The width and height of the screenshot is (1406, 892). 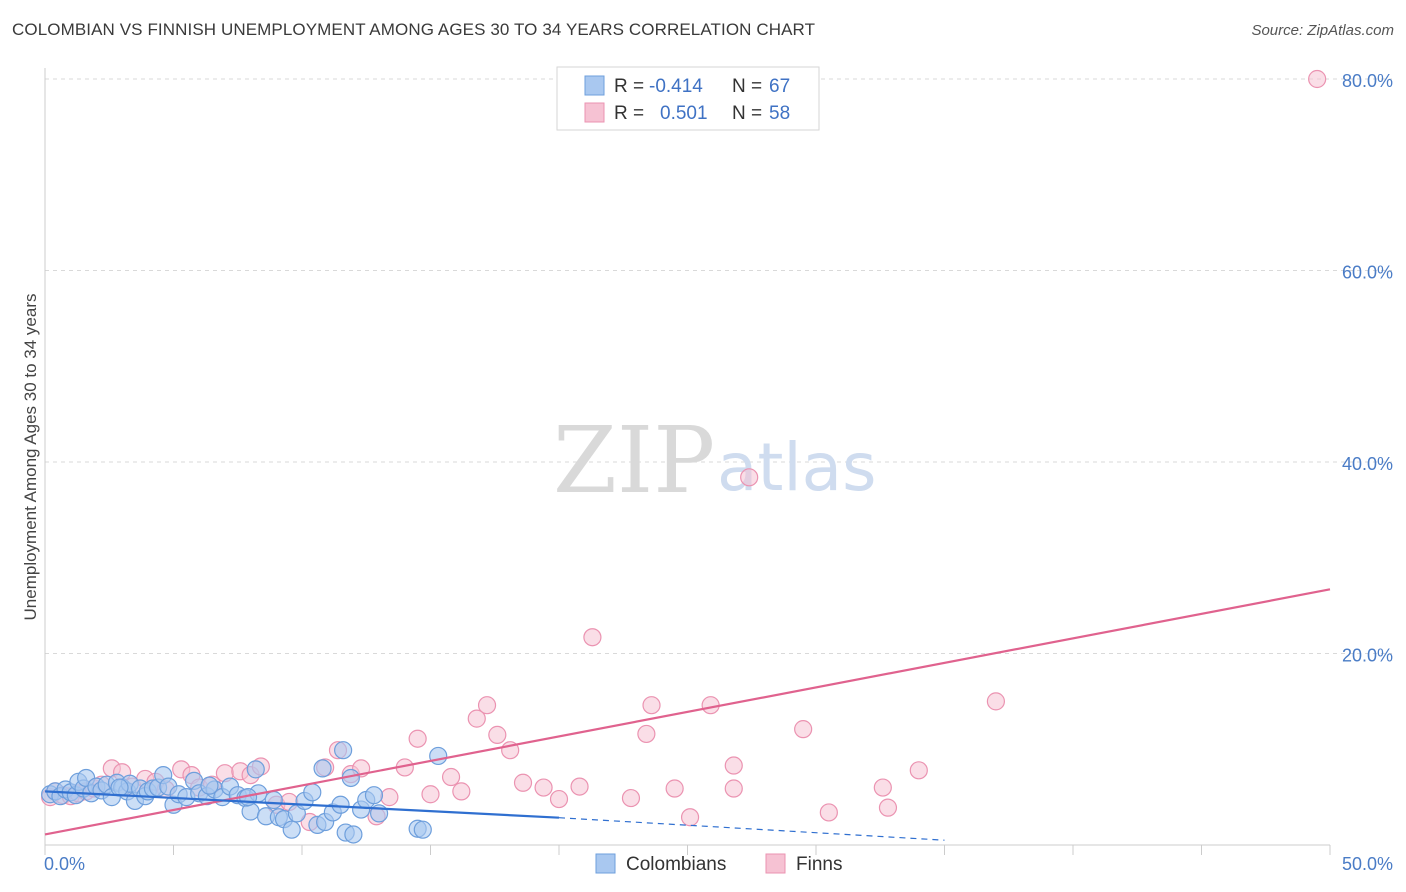 What do you see at coordinates (747, 86) in the screenshot?
I see `legend-n-label-colombians: N =` at bounding box center [747, 86].